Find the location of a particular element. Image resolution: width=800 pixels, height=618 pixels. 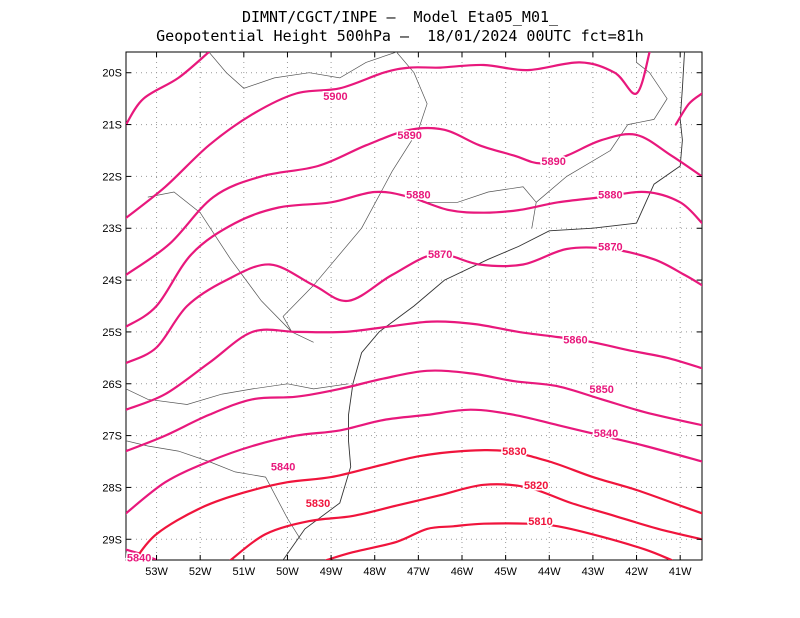

contour-label: 5850 is located at coordinates (601, 390).